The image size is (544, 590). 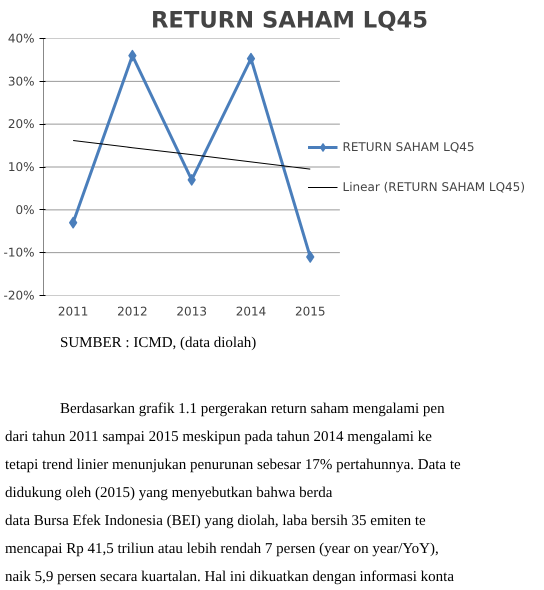 What do you see at coordinates (21, 124) in the screenshot?
I see `y-tick-label: 20%` at bounding box center [21, 124].